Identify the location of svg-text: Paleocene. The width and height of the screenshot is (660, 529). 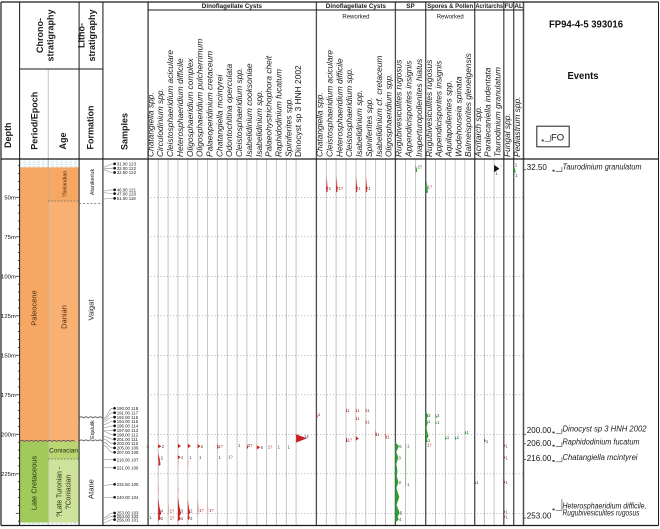
(34, 307).